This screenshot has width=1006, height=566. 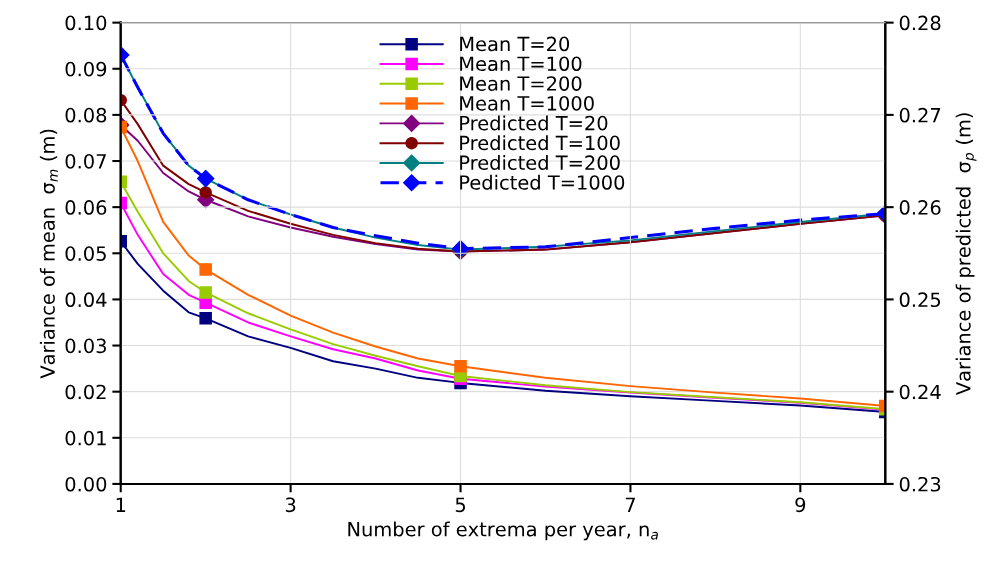 What do you see at coordinates (534, 123) in the screenshot?
I see `legend-label: Predicted T=20` at bounding box center [534, 123].